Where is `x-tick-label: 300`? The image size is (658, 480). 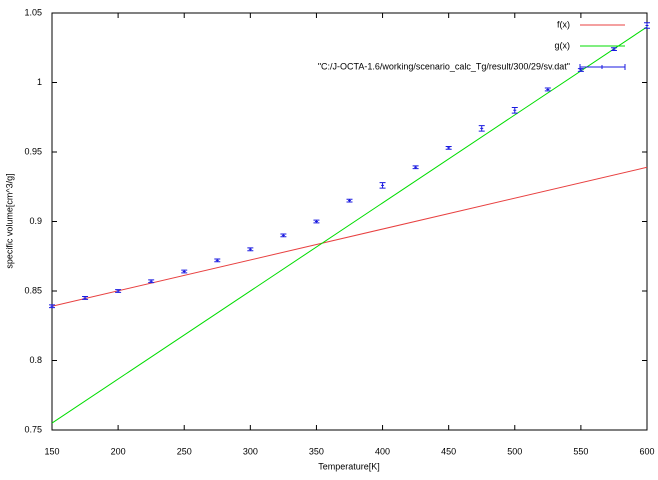
x-tick-label: 300 is located at coordinates (250, 451).